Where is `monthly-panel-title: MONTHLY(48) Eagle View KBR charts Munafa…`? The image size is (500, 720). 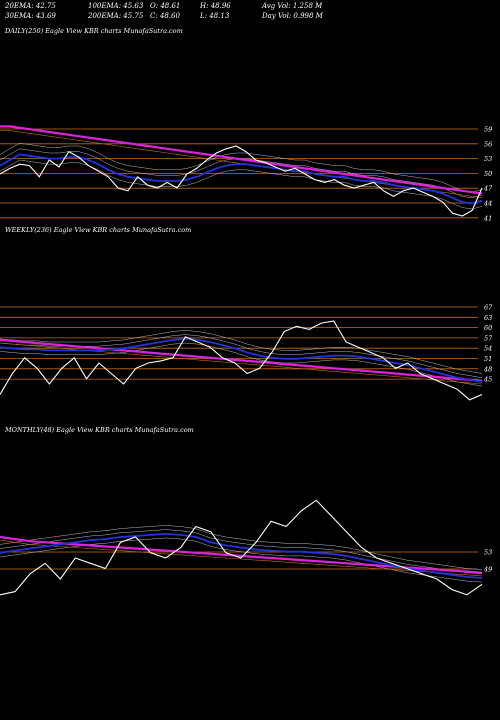 monthly-panel-title: MONTHLY(48) Eagle View KBR charts Munafa… is located at coordinates (99, 430).